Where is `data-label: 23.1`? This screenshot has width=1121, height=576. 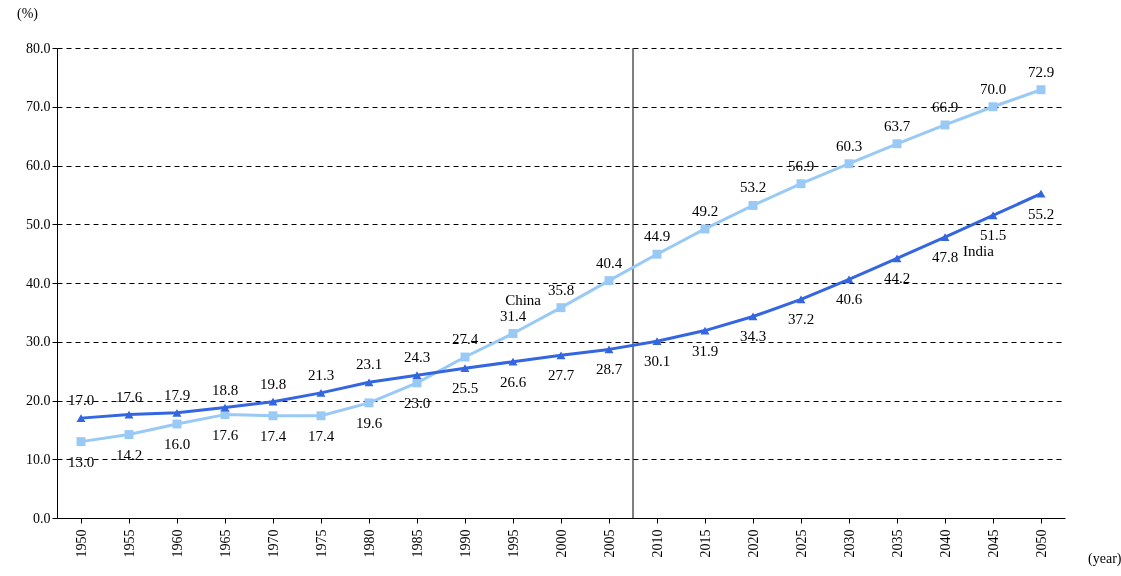 data-label: 23.1 is located at coordinates (369, 364).